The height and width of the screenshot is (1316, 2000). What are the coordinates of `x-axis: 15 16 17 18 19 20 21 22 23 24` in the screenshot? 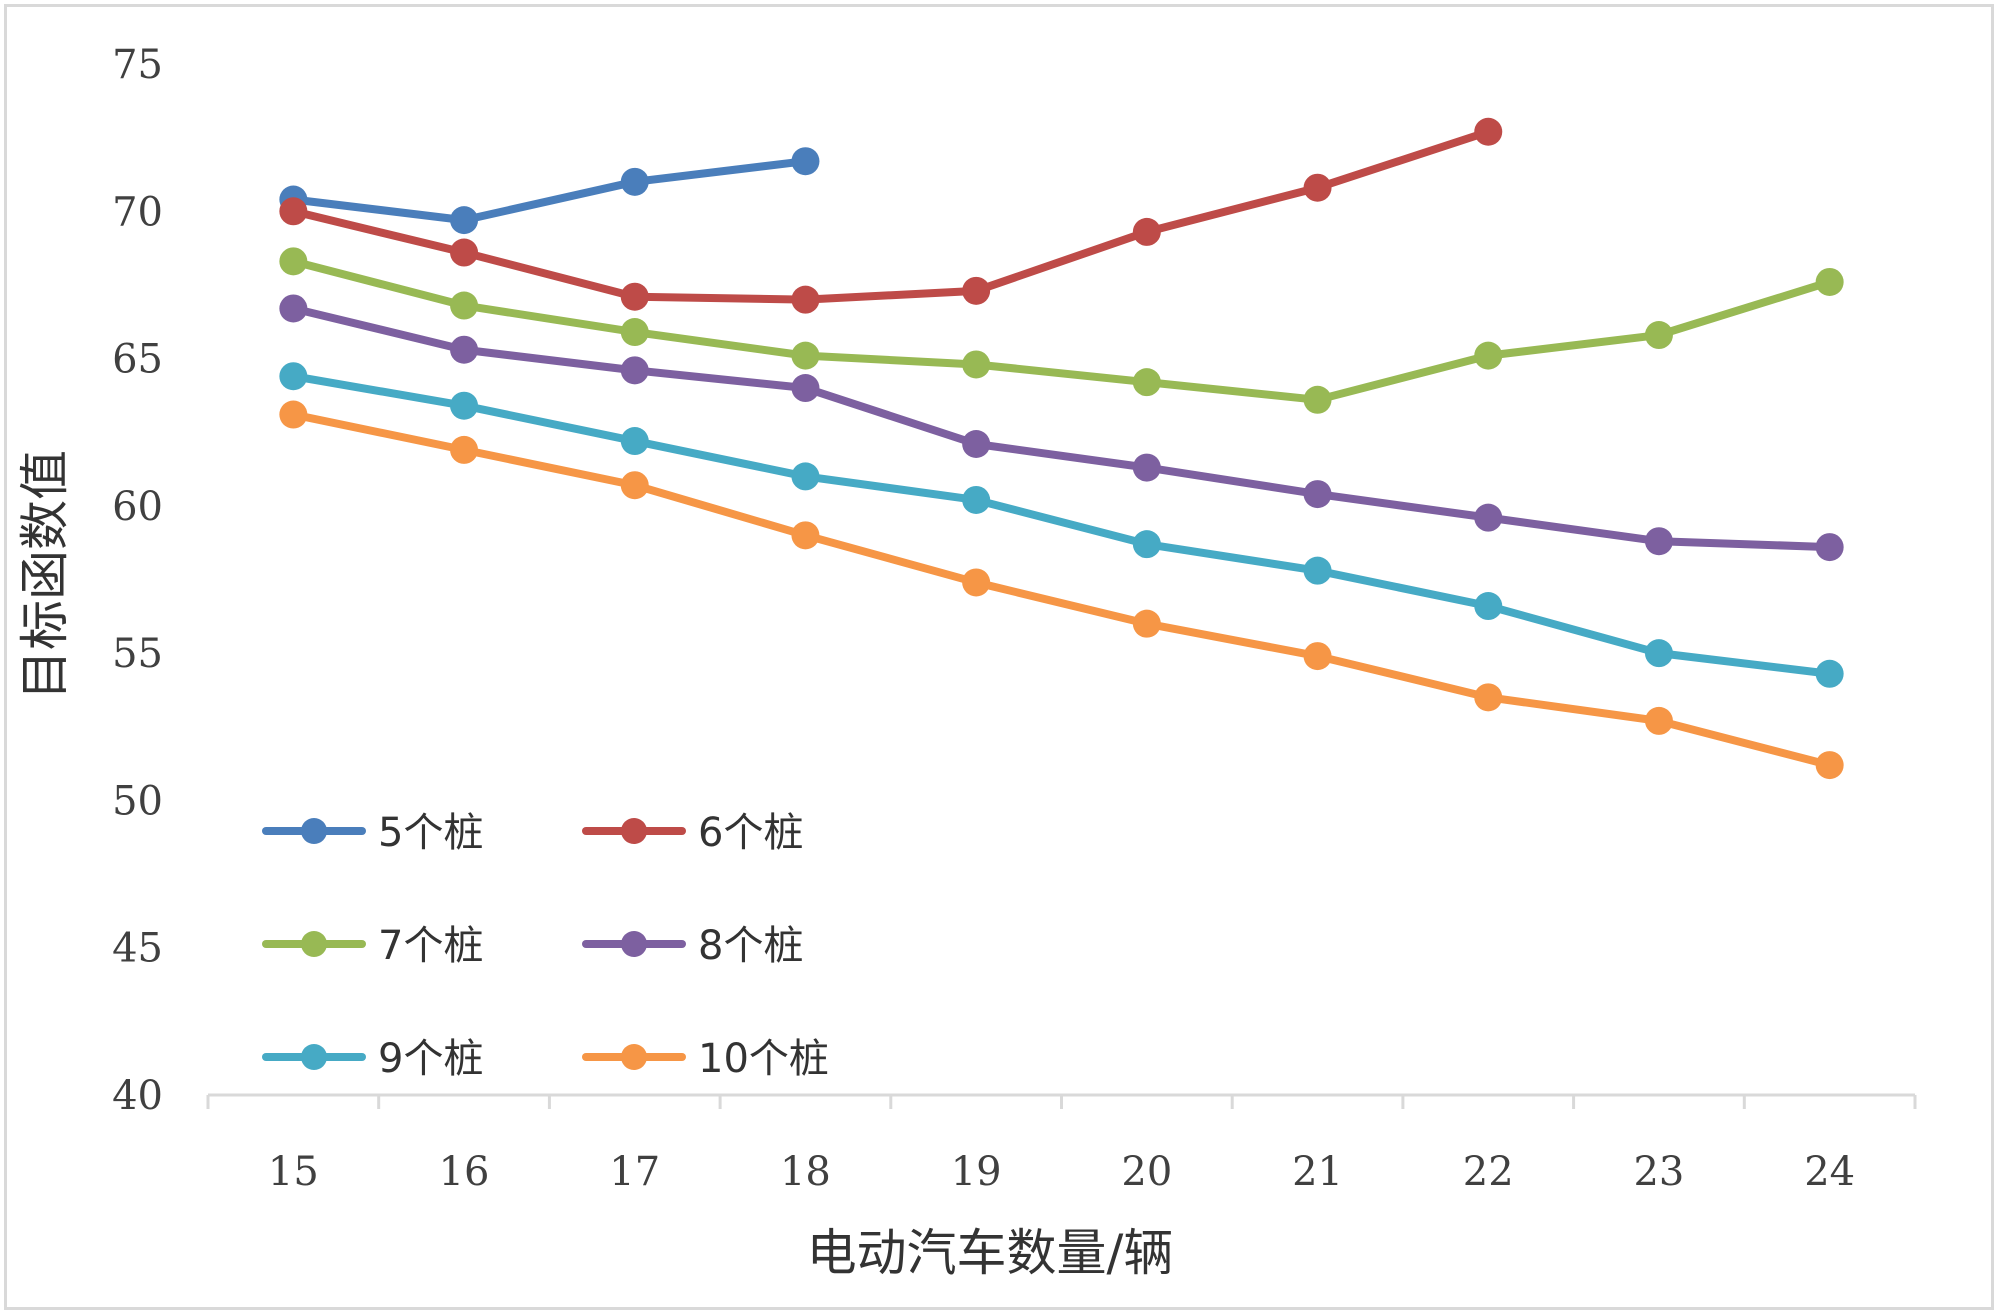 It's located at (1061, 1144).